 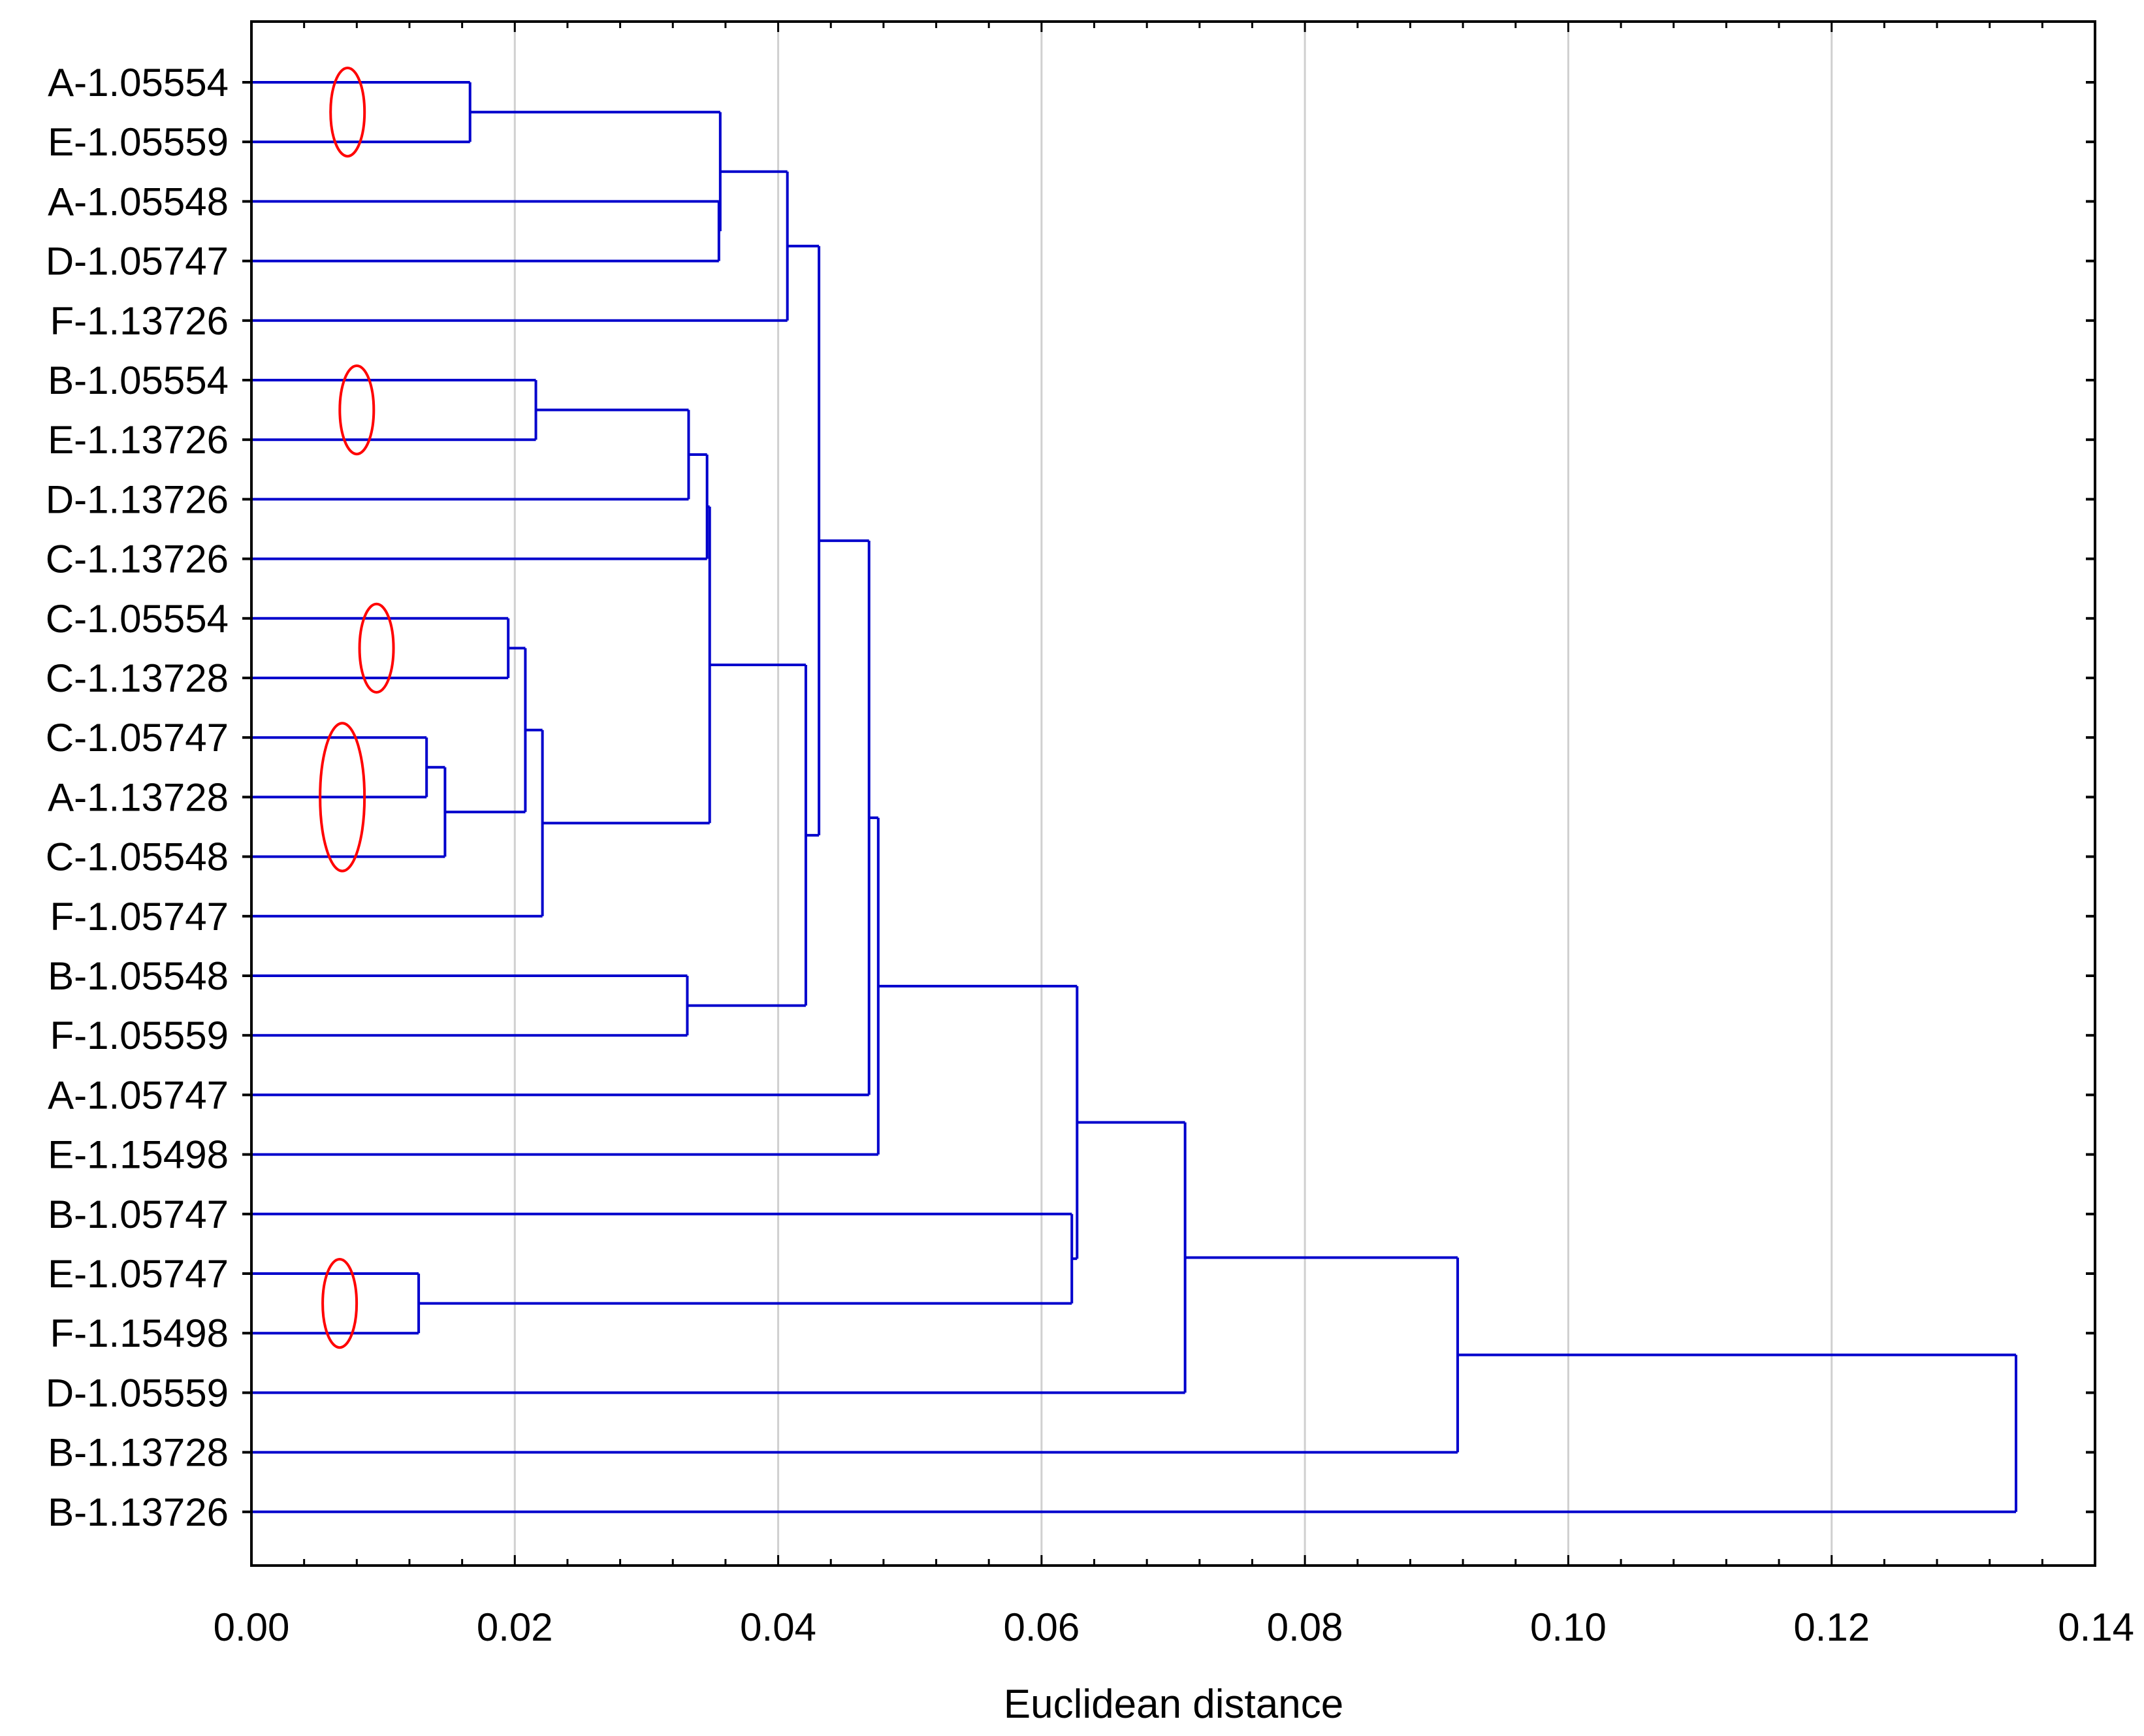 What do you see at coordinates (137, 261) in the screenshot?
I see `leaf-label: D-1.05747` at bounding box center [137, 261].